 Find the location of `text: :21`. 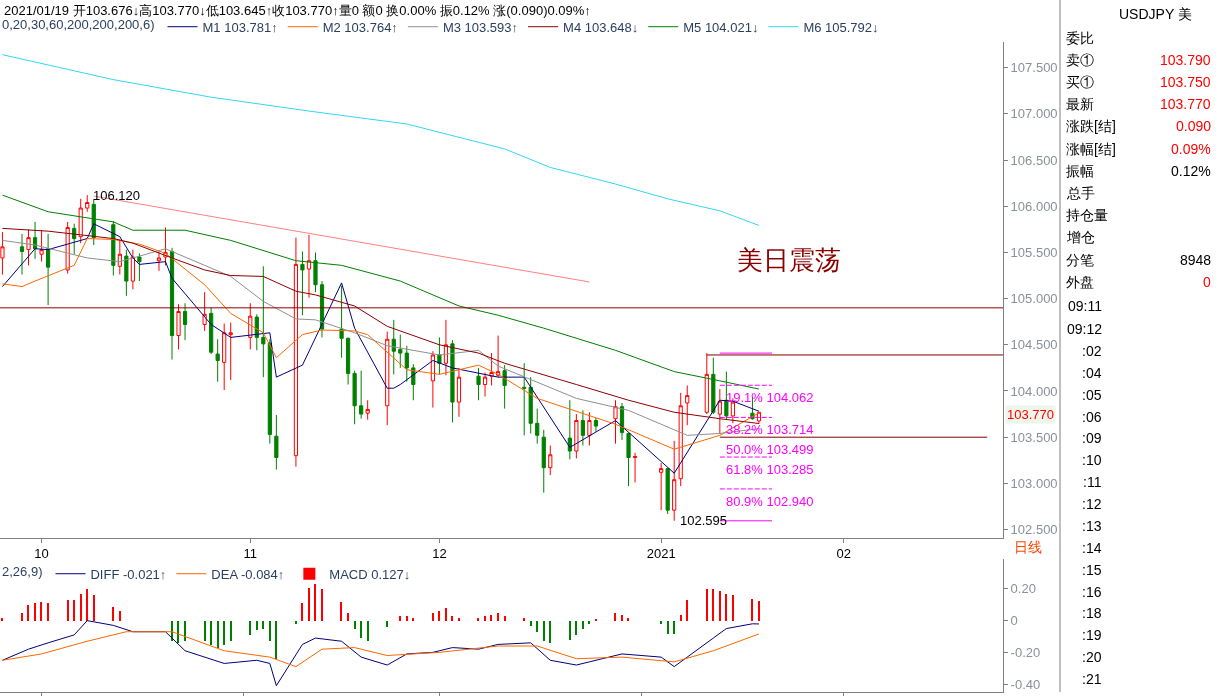

text: :21 is located at coordinates (1092, 679).